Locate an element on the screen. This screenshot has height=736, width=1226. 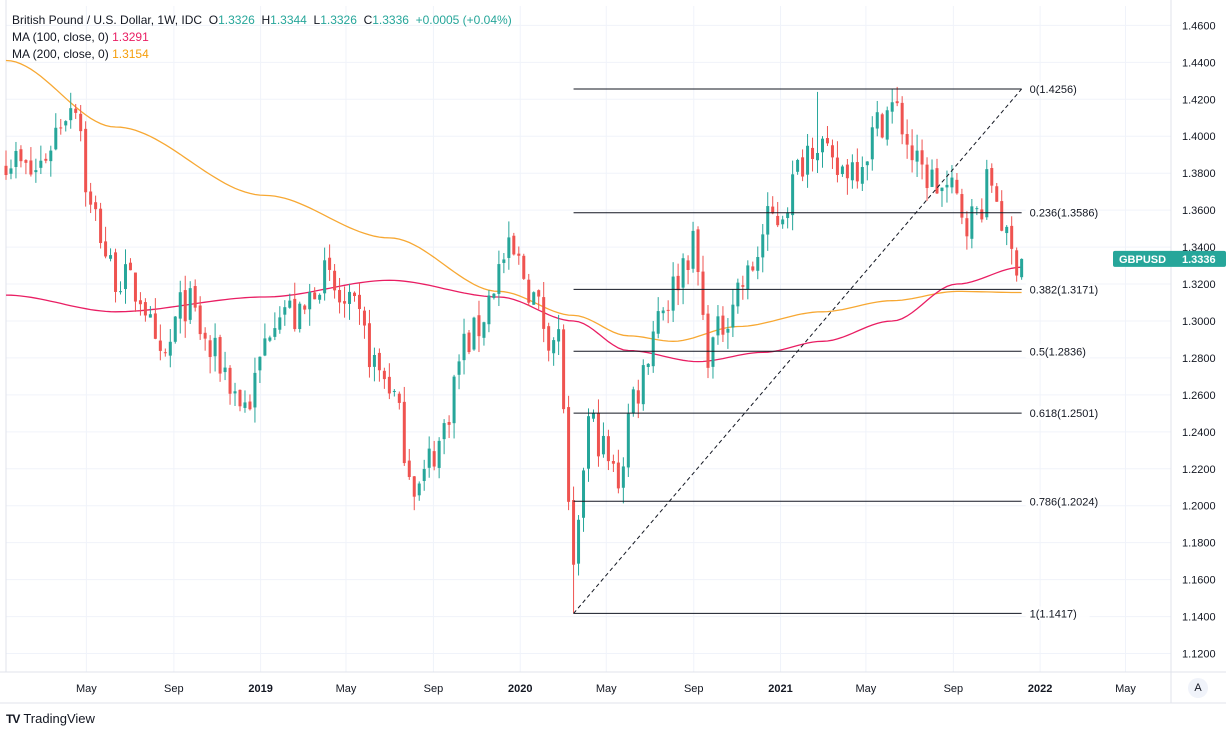
fib-level-label: 0(1.4256) is located at coordinates (1053, 90).